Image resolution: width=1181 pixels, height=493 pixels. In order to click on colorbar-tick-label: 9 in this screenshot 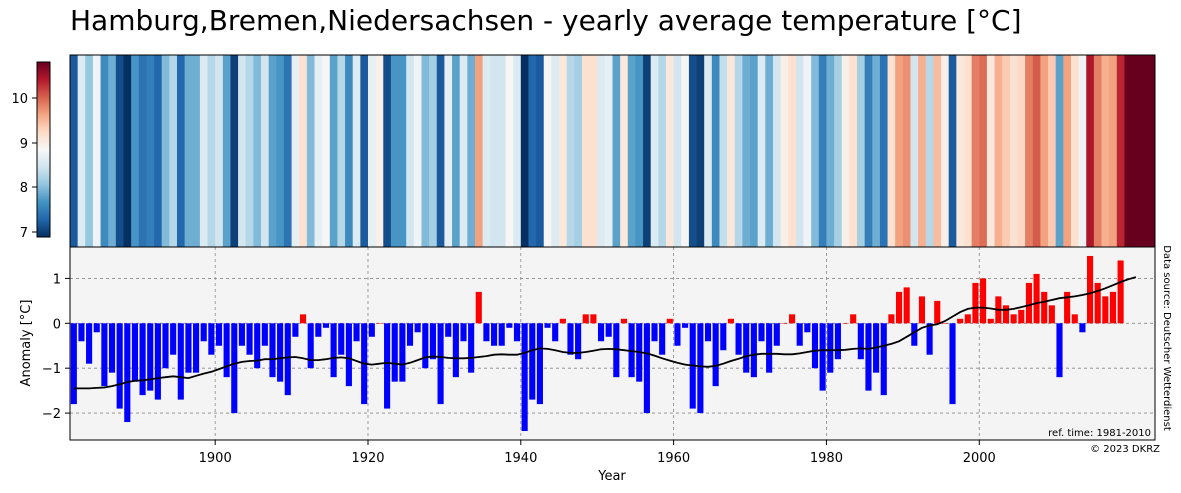, I will do `click(24, 144)`.